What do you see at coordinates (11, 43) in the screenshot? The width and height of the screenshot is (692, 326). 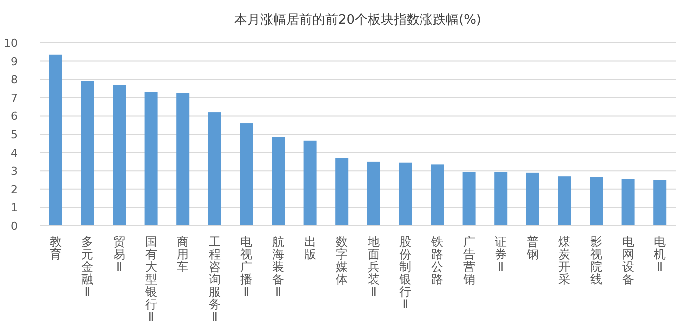 I see `y-tick-label: 10` at bounding box center [11, 43].